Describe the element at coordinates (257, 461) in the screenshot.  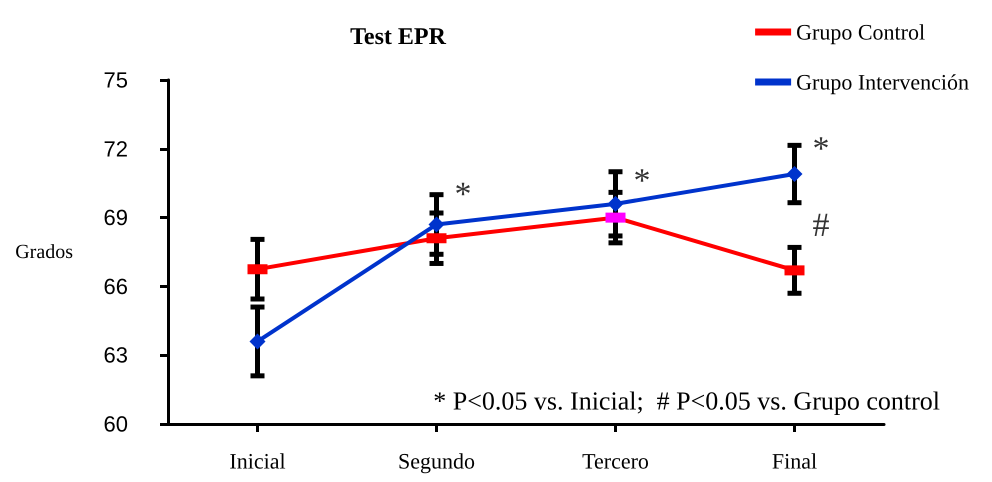
I see `x-tick-label: Inicial` at that location.